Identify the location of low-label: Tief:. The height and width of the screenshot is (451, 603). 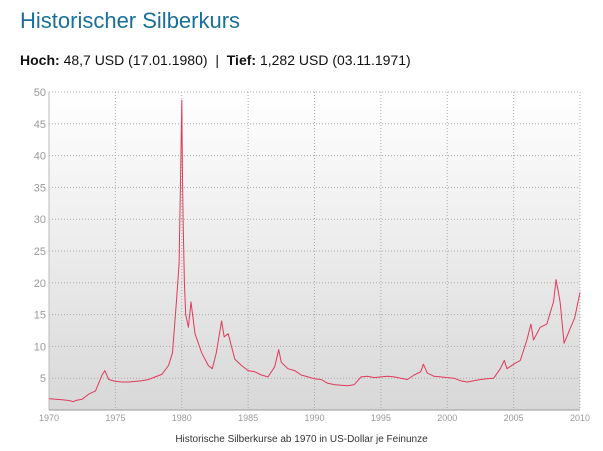
(241, 60).